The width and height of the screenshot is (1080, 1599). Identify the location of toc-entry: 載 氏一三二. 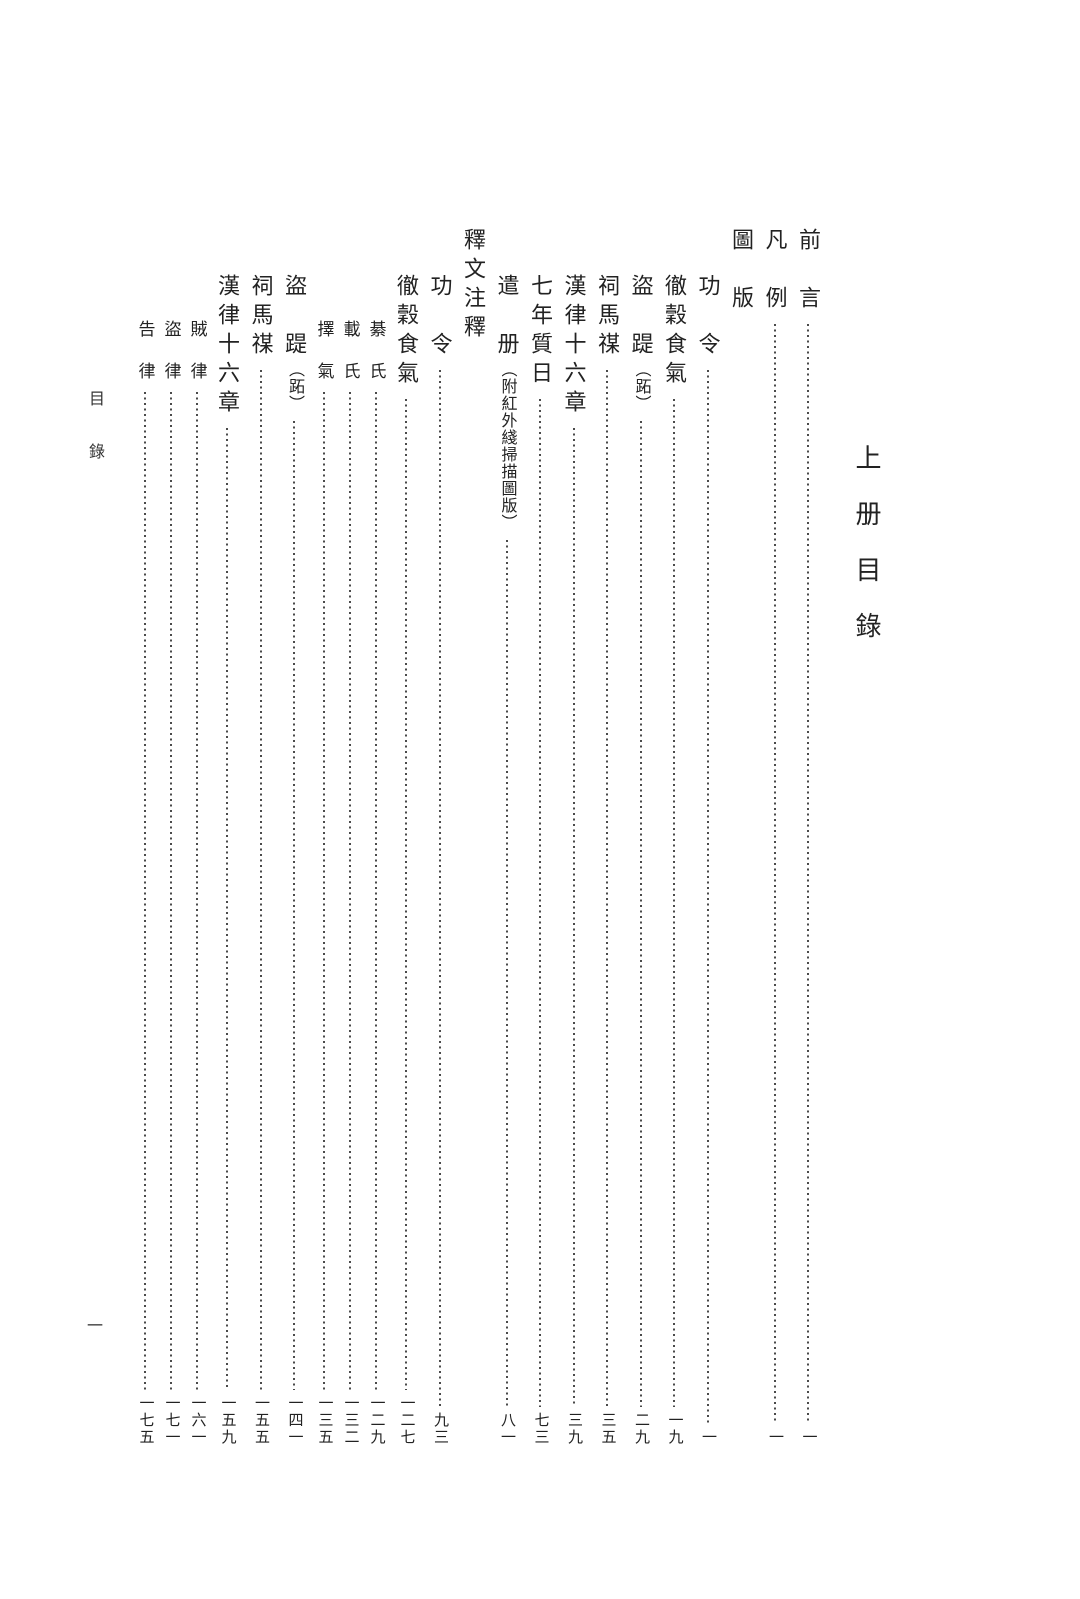
(350, 883).